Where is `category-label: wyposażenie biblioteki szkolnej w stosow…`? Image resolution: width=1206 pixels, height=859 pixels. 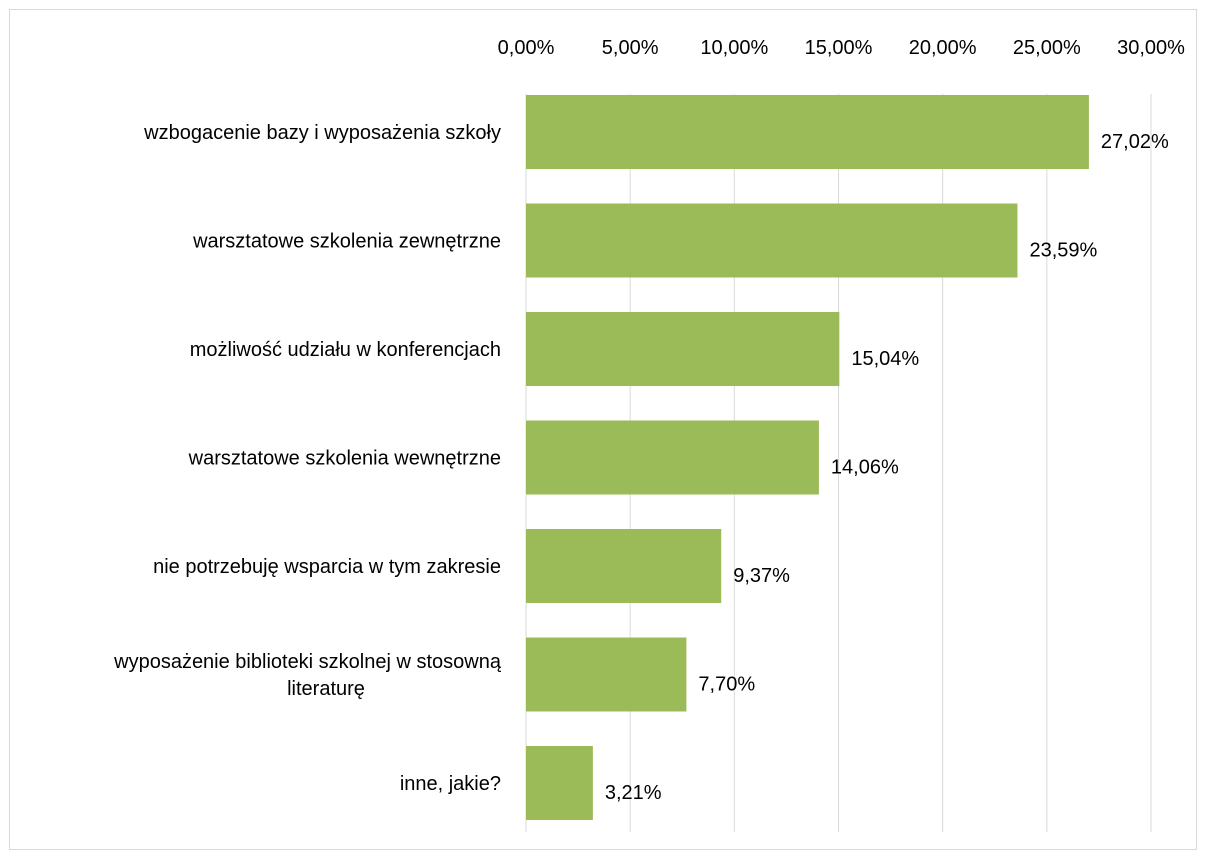
category-label: wyposażenie biblioteki szkolnej w stosow… is located at coordinates (307, 662).